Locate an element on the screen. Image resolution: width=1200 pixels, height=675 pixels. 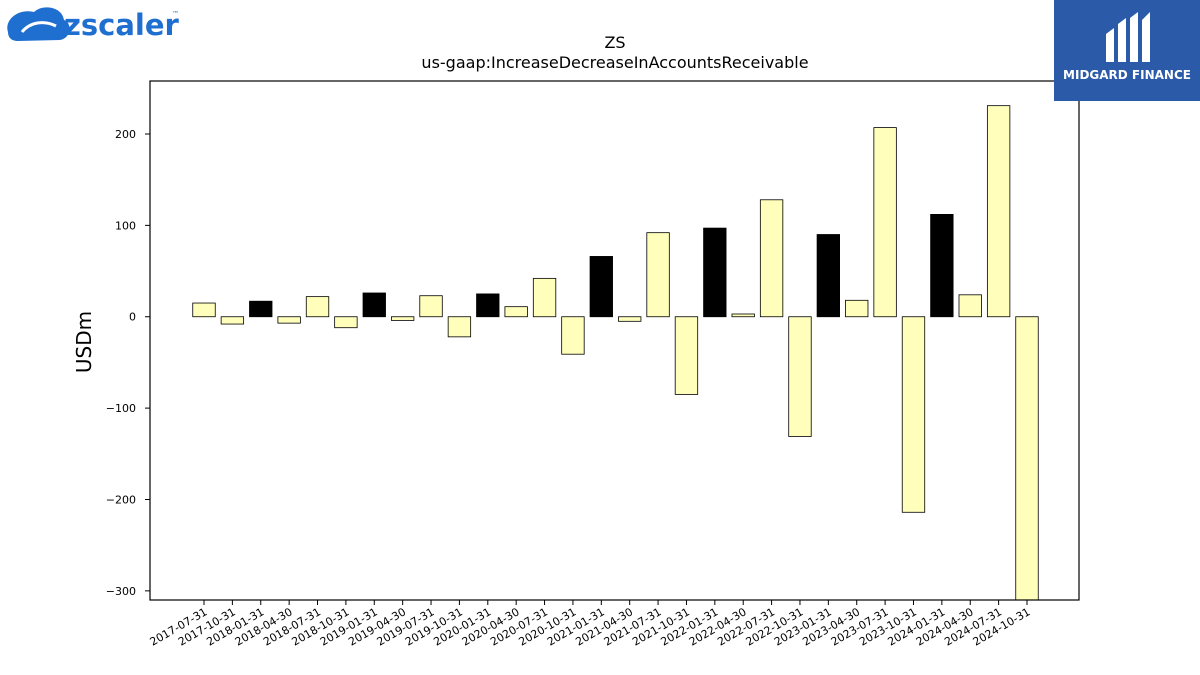
cloud-icon: zscaler ™ is located at coordinates (93, 24).